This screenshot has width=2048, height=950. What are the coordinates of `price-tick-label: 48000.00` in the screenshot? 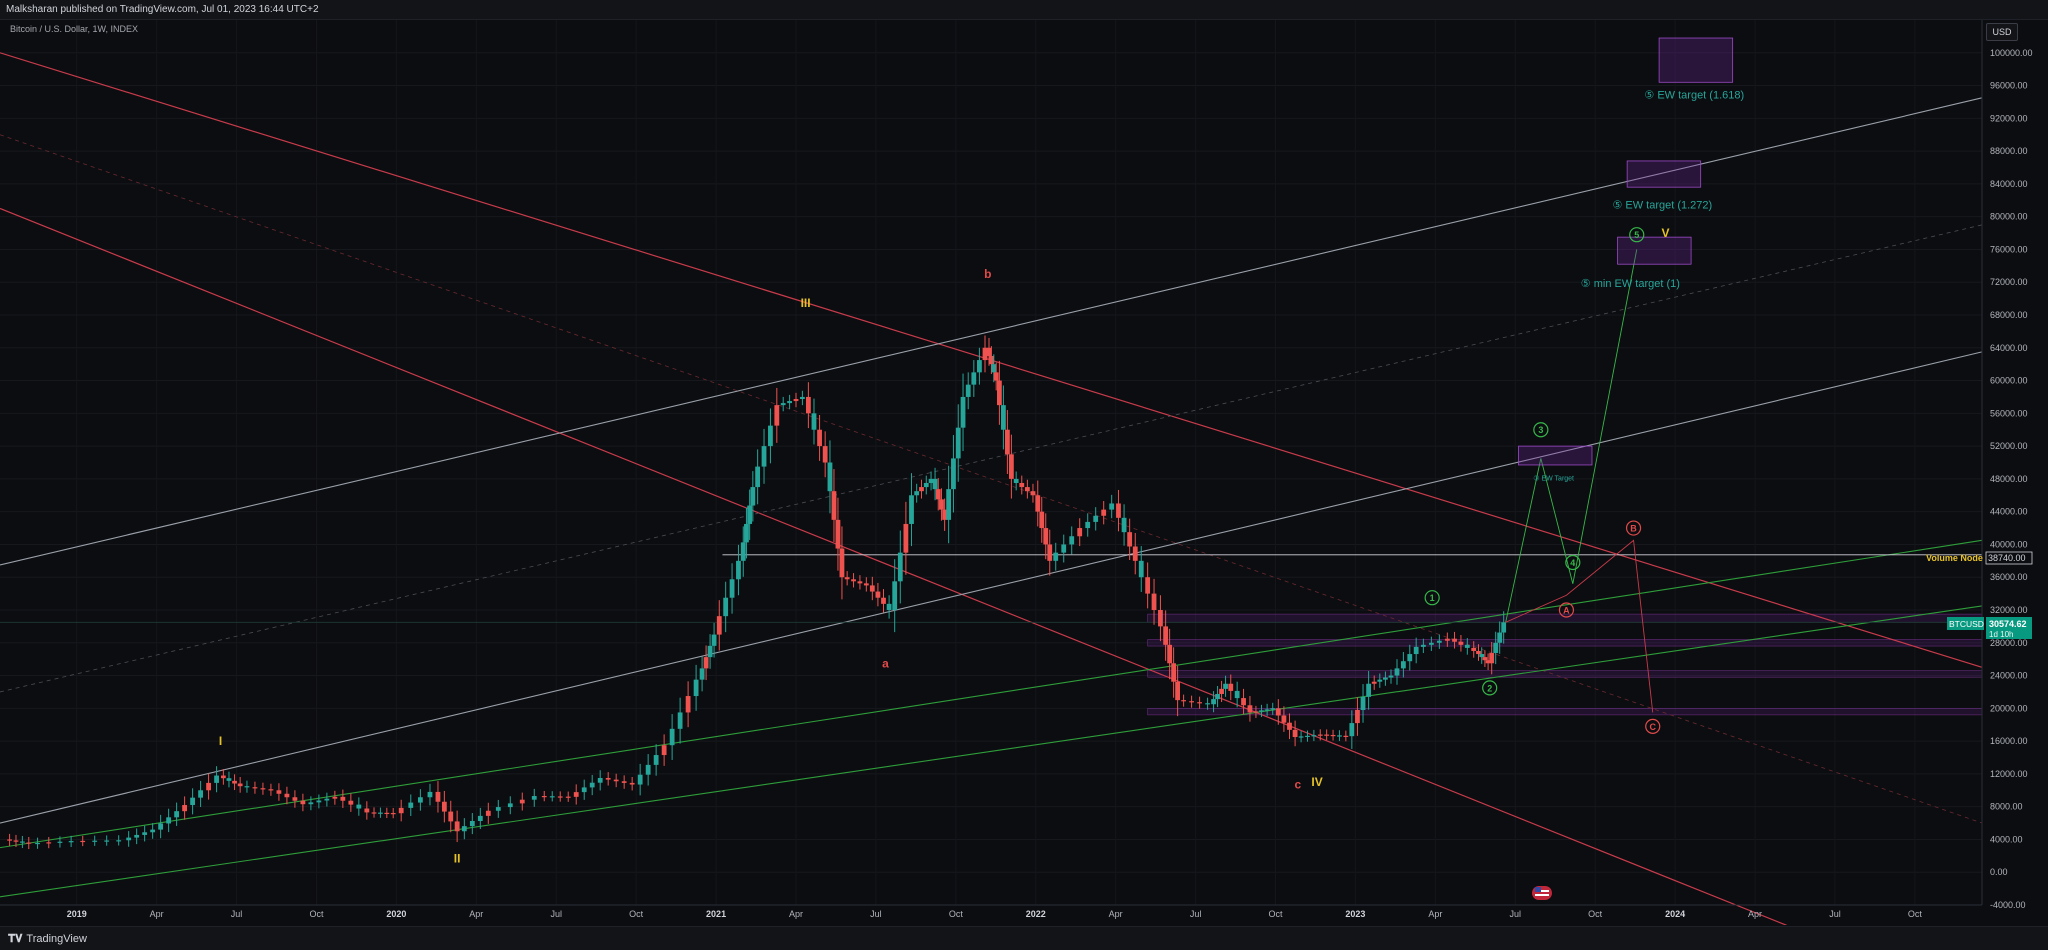 It's located at (2009, 479).